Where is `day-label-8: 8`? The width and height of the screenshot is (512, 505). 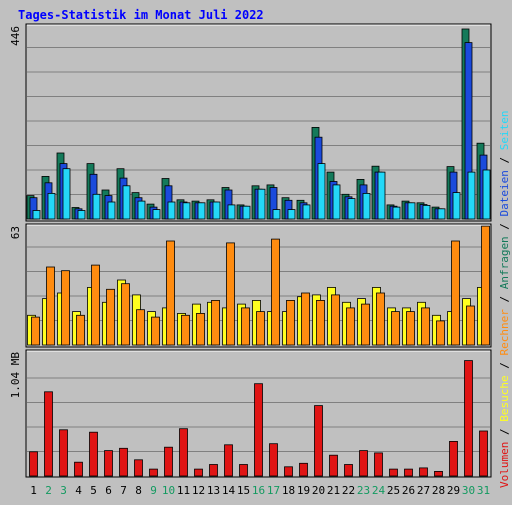 day-label-8: 8 is located at coordinates (138, 490).